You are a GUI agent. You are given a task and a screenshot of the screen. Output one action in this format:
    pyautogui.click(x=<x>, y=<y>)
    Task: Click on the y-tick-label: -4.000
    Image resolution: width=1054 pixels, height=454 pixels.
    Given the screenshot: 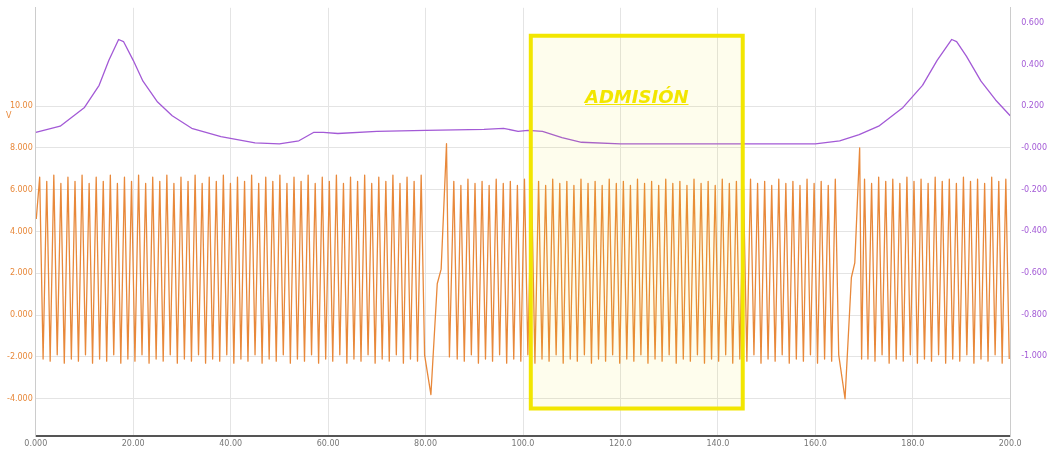 What is the action you would take?
    pyautogui.click(x=19, y=398)
    